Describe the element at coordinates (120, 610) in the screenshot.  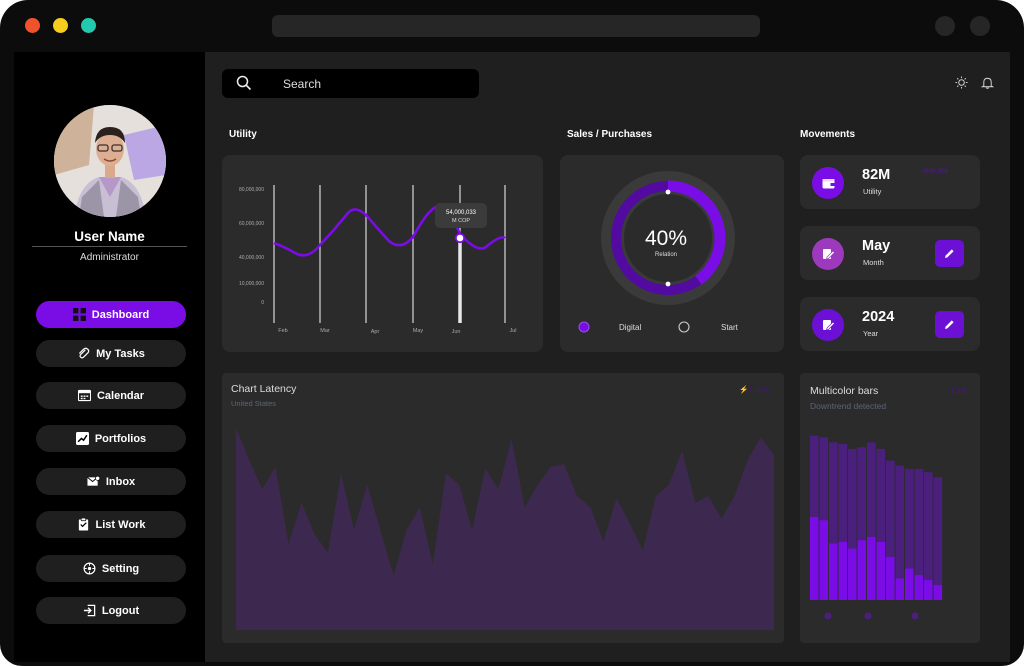
I see `nav-label: Logout` at that location.